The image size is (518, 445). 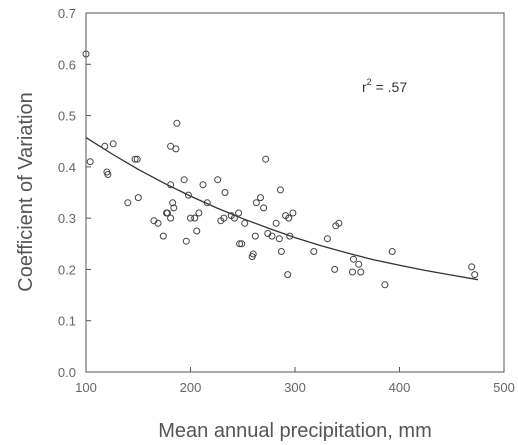 I want to click on y-tick-label: 0.4, so click(x=67, y=167).